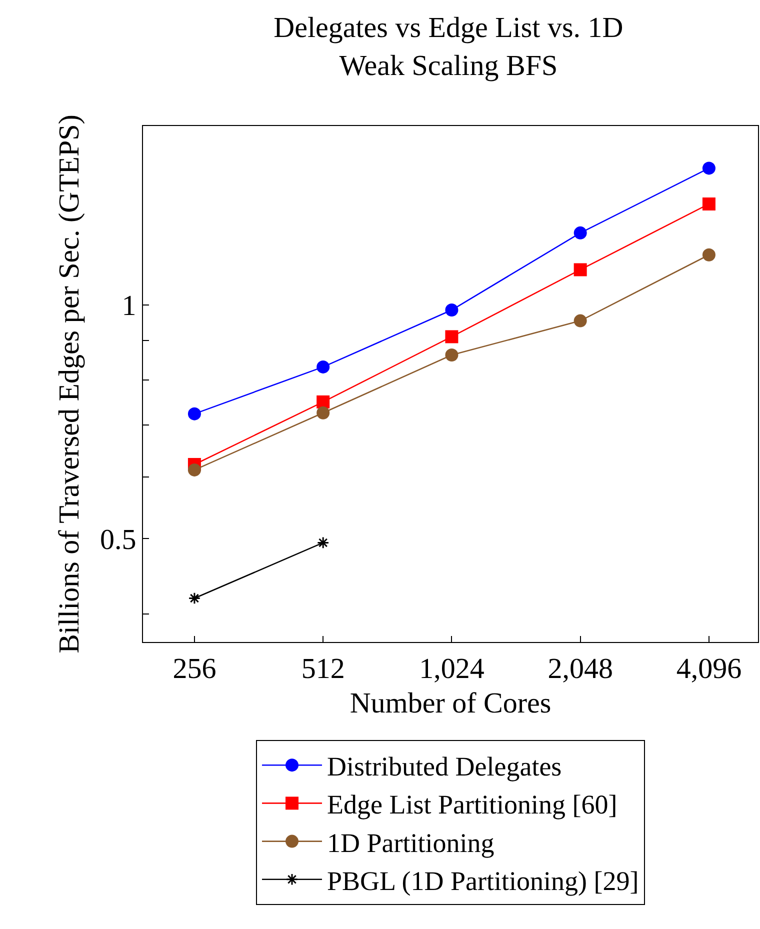 Image resolution: width=760 pixels, height=929 pixels. What do you see at coordinates (580, 668) in the screenshot?
I see `x-tick-label: 2,048` at bounding box center [580, 668].